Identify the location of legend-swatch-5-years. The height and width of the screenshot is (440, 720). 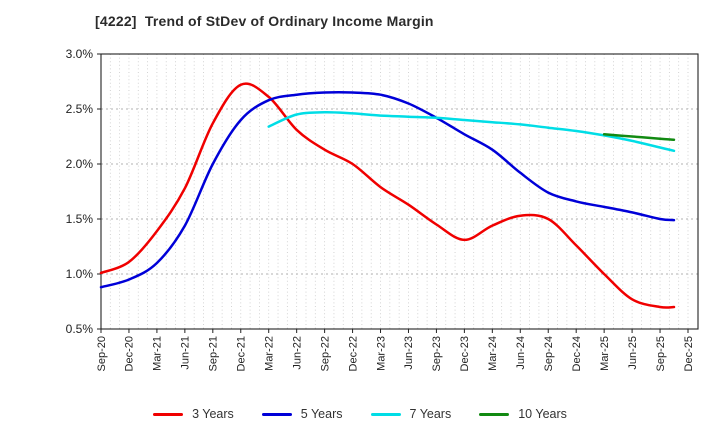
(276, 414).